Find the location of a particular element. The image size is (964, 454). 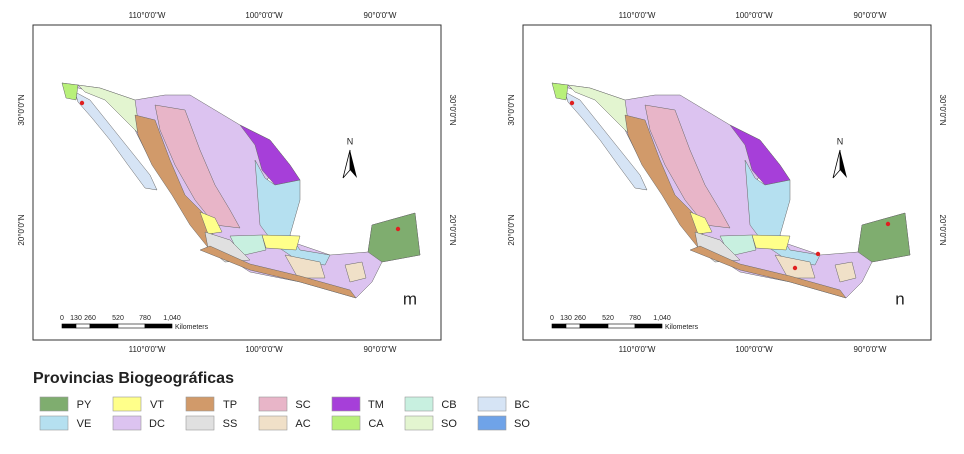

legend-label: SC is located at coordinates (302, 405).